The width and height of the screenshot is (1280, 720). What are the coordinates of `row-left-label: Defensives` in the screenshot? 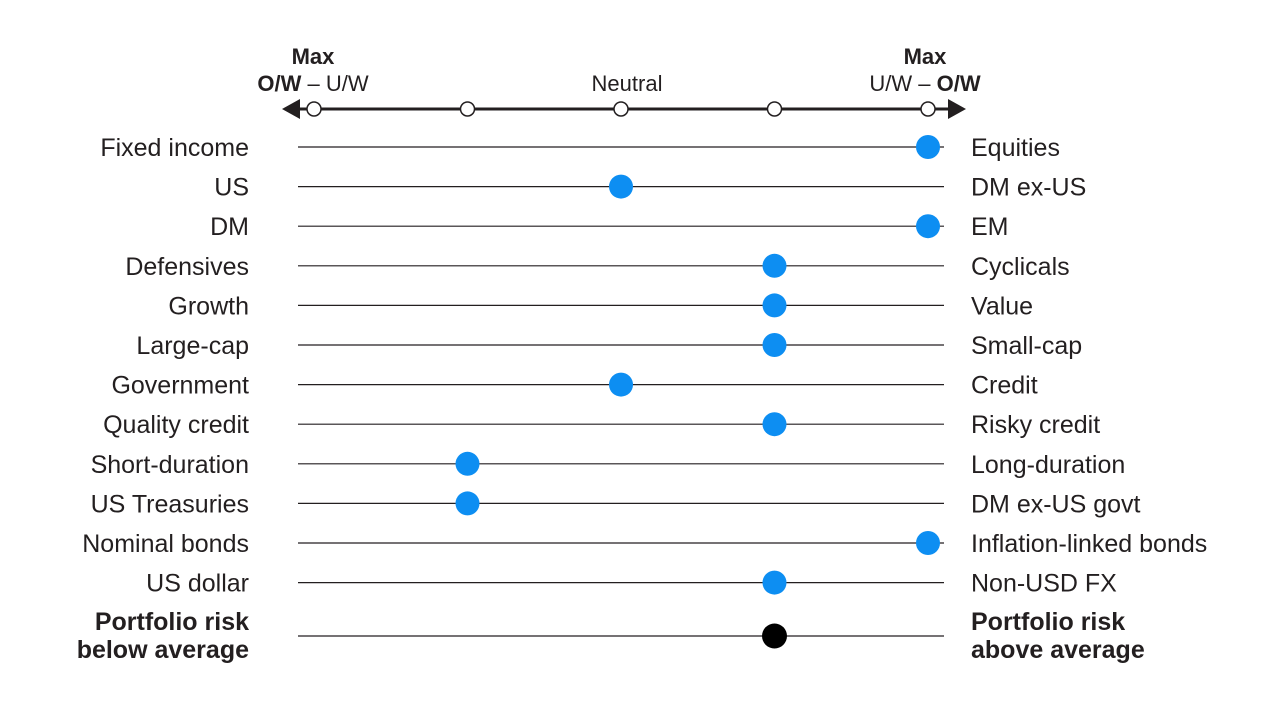 It's located at (187, 267).